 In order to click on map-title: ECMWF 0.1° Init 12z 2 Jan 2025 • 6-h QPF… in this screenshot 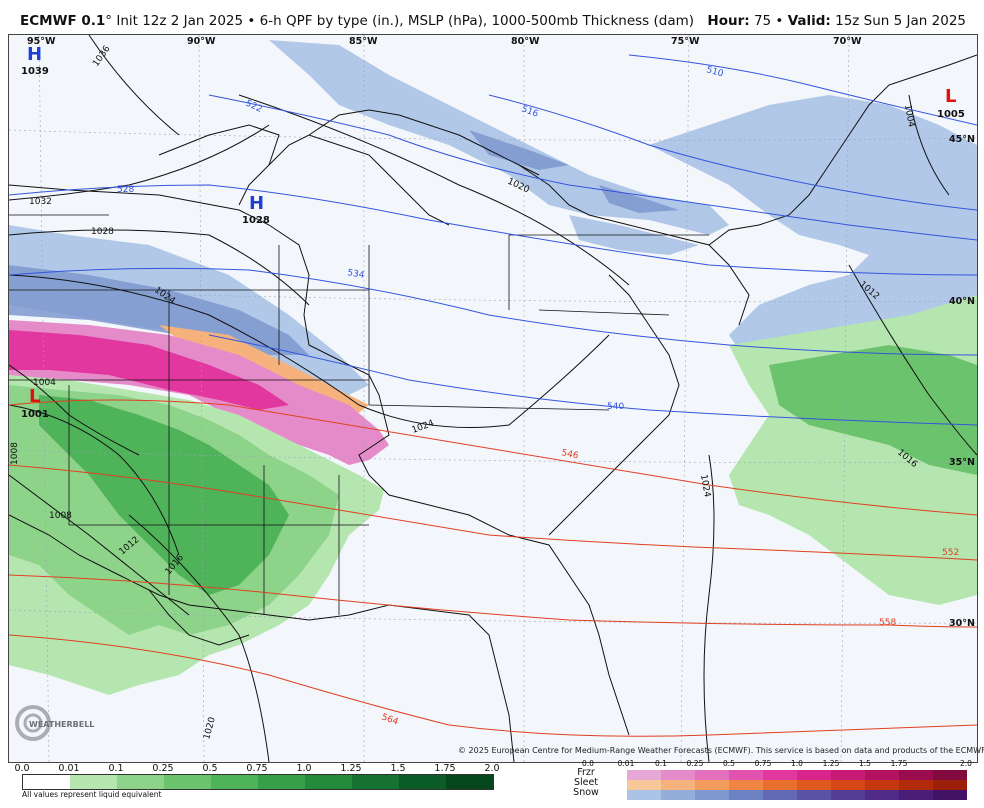, I will do `click(357, 21)`.